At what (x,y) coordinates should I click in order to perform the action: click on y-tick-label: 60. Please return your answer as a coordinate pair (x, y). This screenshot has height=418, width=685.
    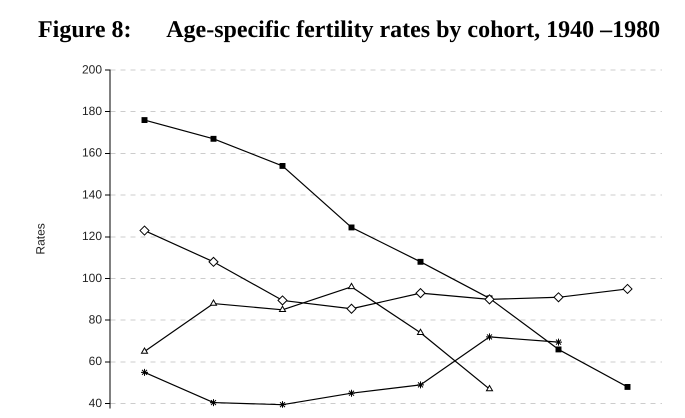
    Looking at the image, I should click on (95, 361).